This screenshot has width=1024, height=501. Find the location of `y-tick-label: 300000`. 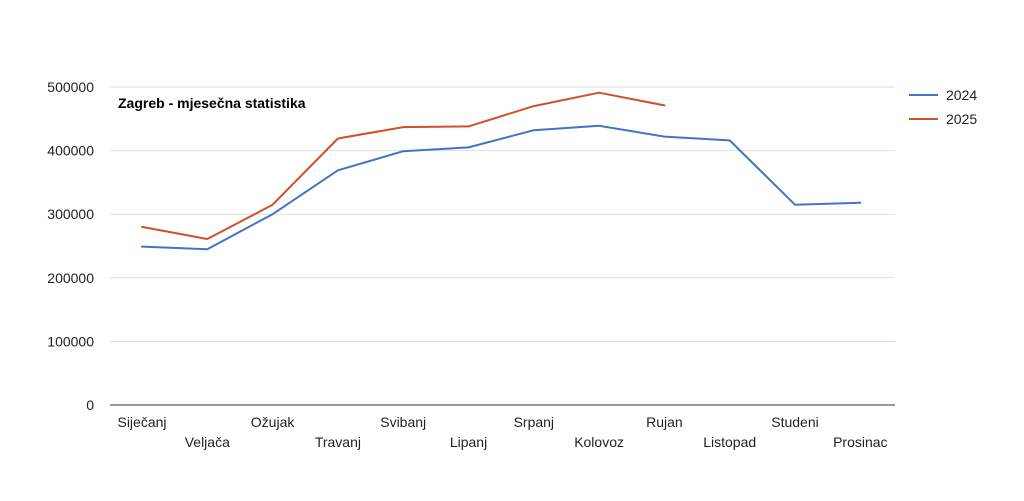

y-tick-label: 300000 is located at coordinates (70, 214).